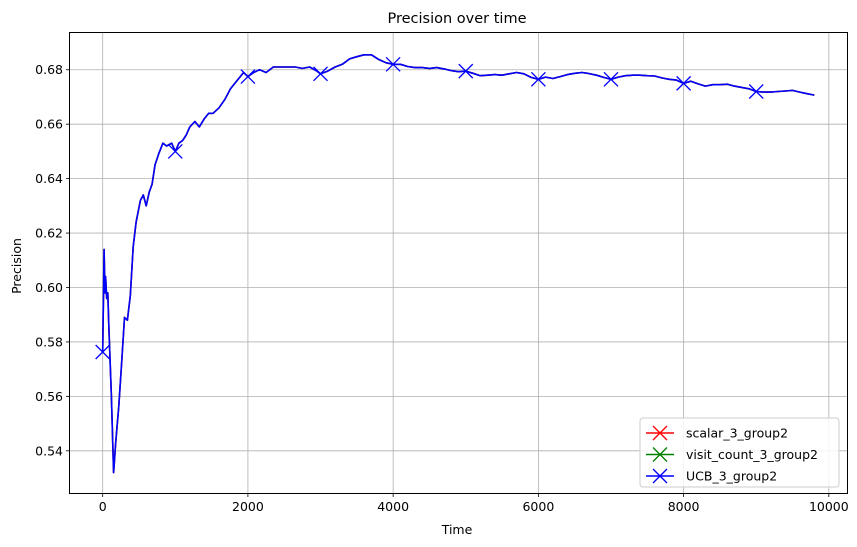 Image resolution: width=857 pixels, height=547 pixels. What do you see at coordinates (49, 396) in the screenshot?
I see `y-tick-label: 0.56` at bounding box center [49, 396].